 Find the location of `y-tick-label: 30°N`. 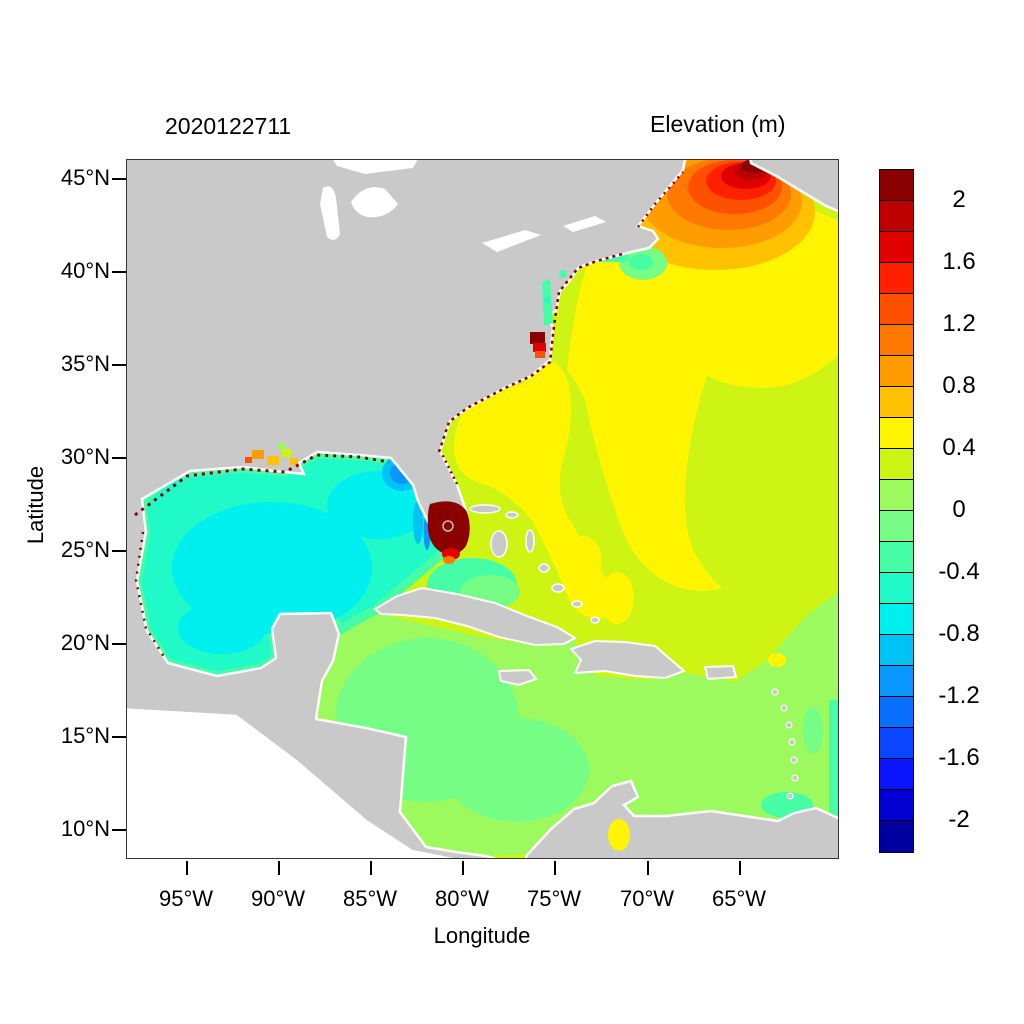

y-tick-label: 30°N is located at coordinates (85, 456).